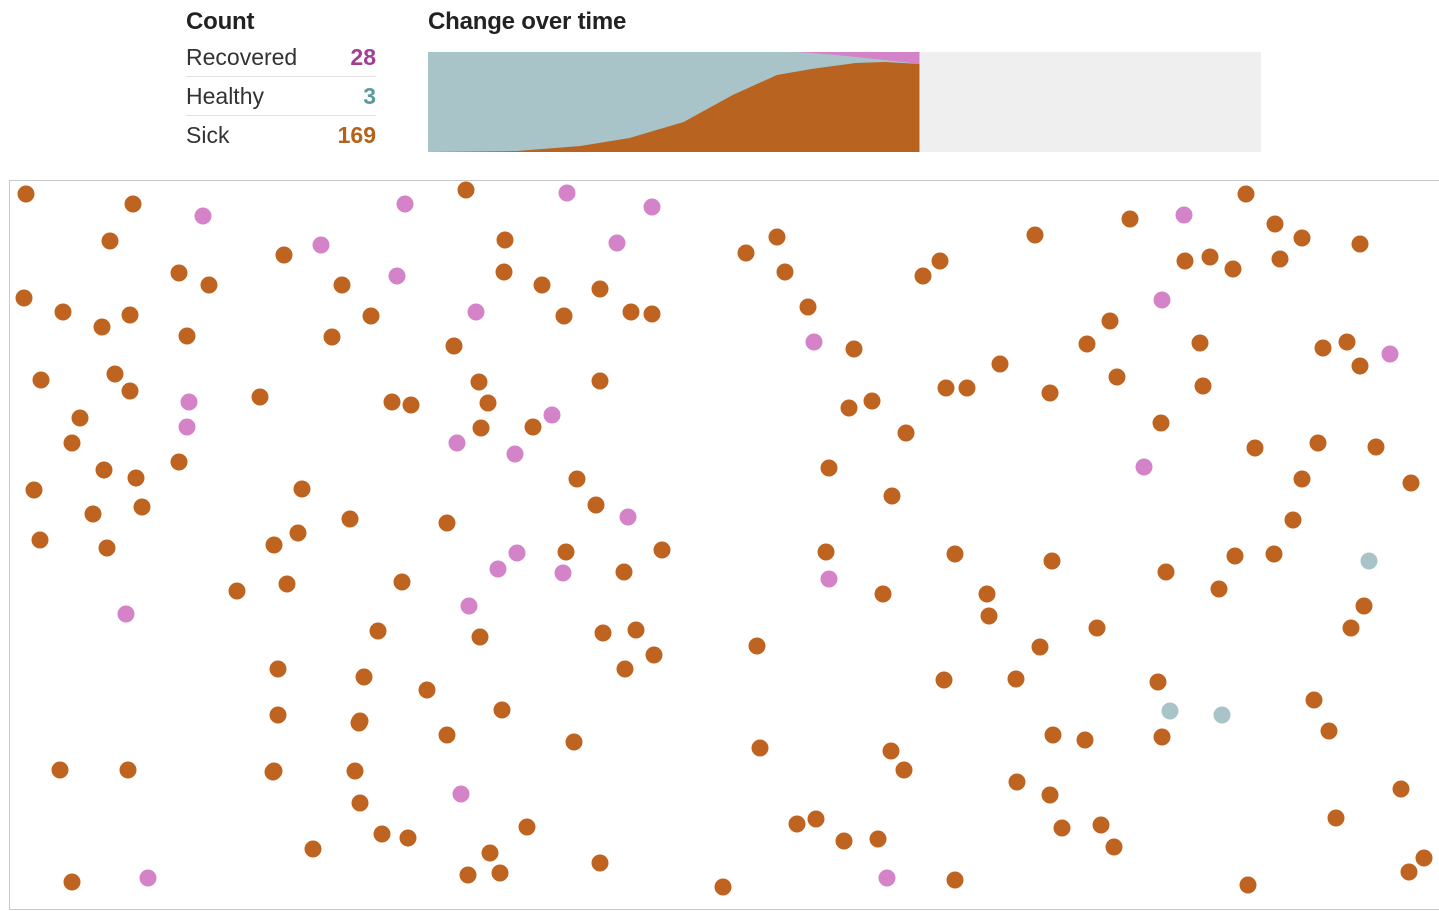 Image resolution: width=1439 pixels, height=911 pixels. What do you see at coordinates (281, 135) in the screenshot?
I see `count-row-sick: Sick 169` at bounding box center [281, 135].